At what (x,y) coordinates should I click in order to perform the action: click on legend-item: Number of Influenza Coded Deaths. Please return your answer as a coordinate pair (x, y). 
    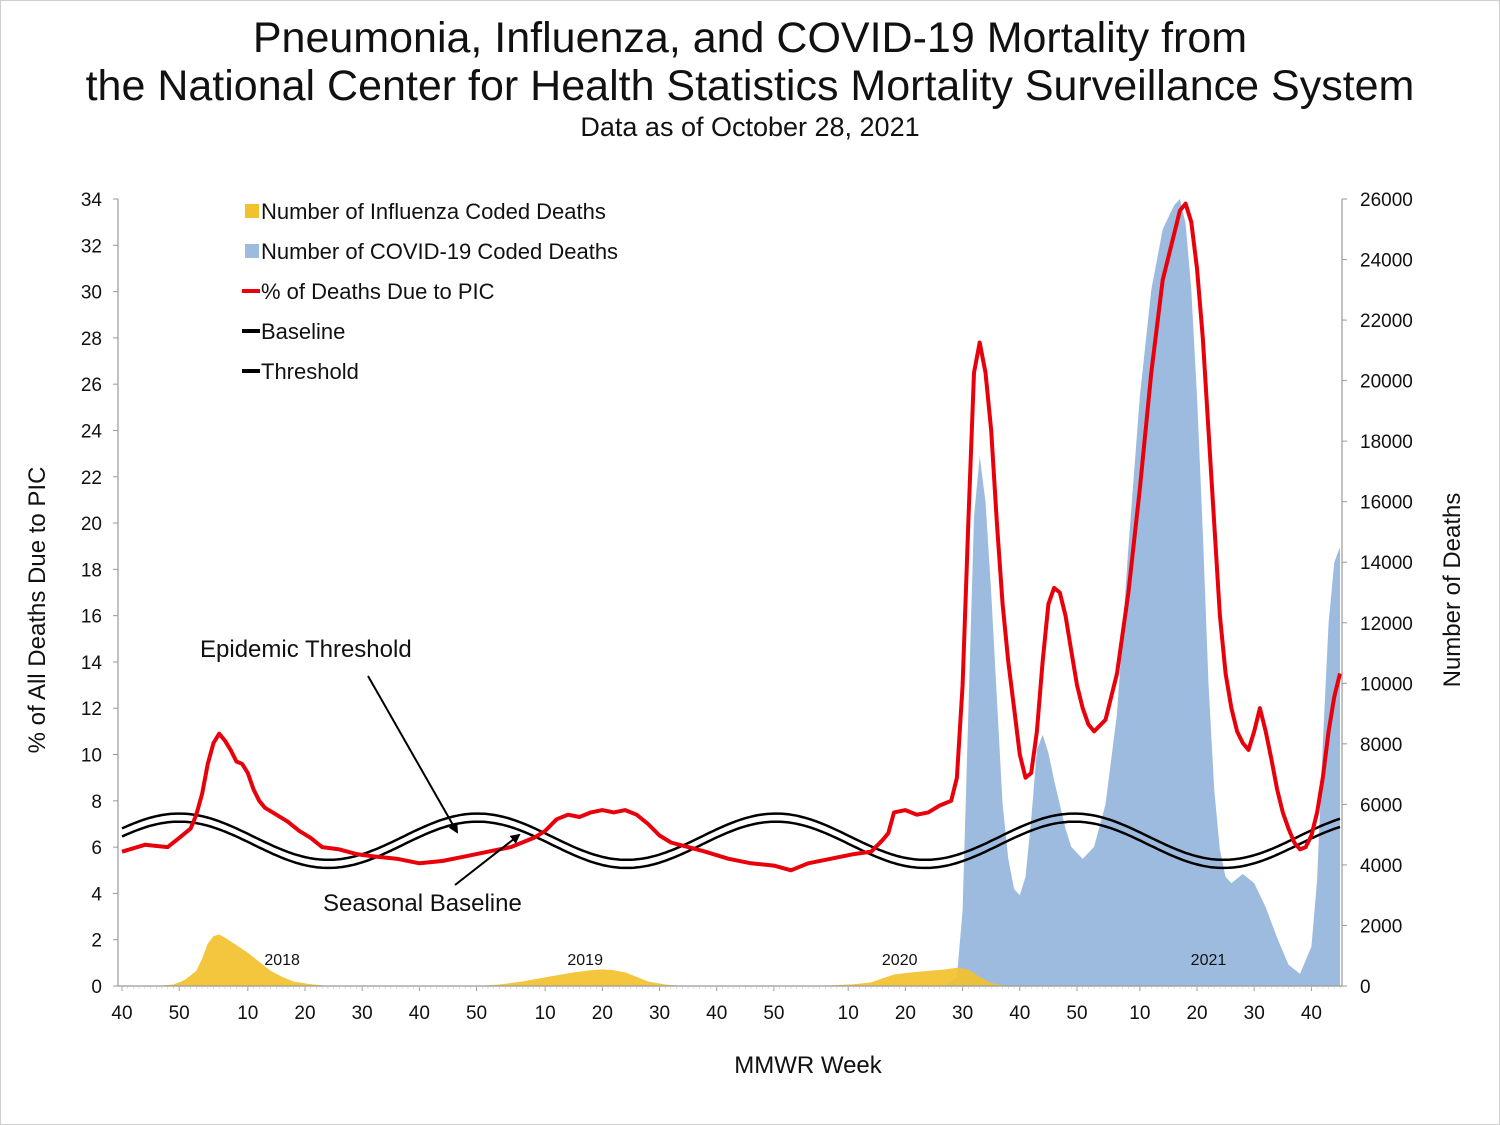
    Looking at the image, I should click on (425, 211).